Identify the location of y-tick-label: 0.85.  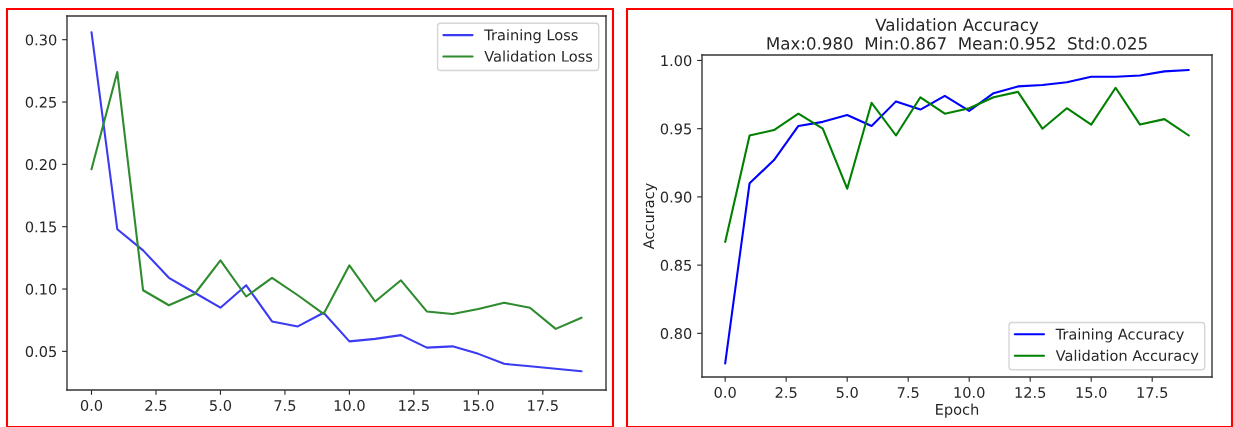
(675, 265).